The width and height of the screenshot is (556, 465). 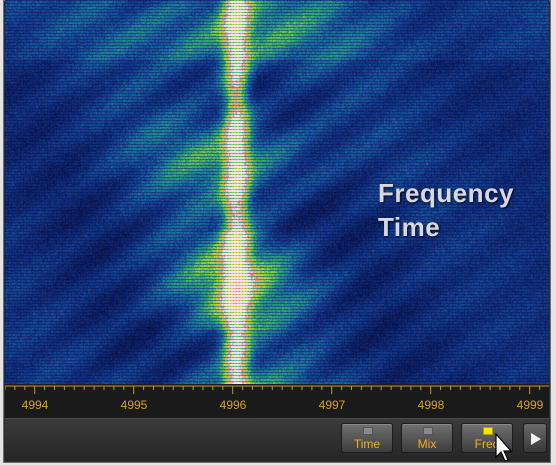 I want to click on play-triangle-icon, so click(x=536, y=439).